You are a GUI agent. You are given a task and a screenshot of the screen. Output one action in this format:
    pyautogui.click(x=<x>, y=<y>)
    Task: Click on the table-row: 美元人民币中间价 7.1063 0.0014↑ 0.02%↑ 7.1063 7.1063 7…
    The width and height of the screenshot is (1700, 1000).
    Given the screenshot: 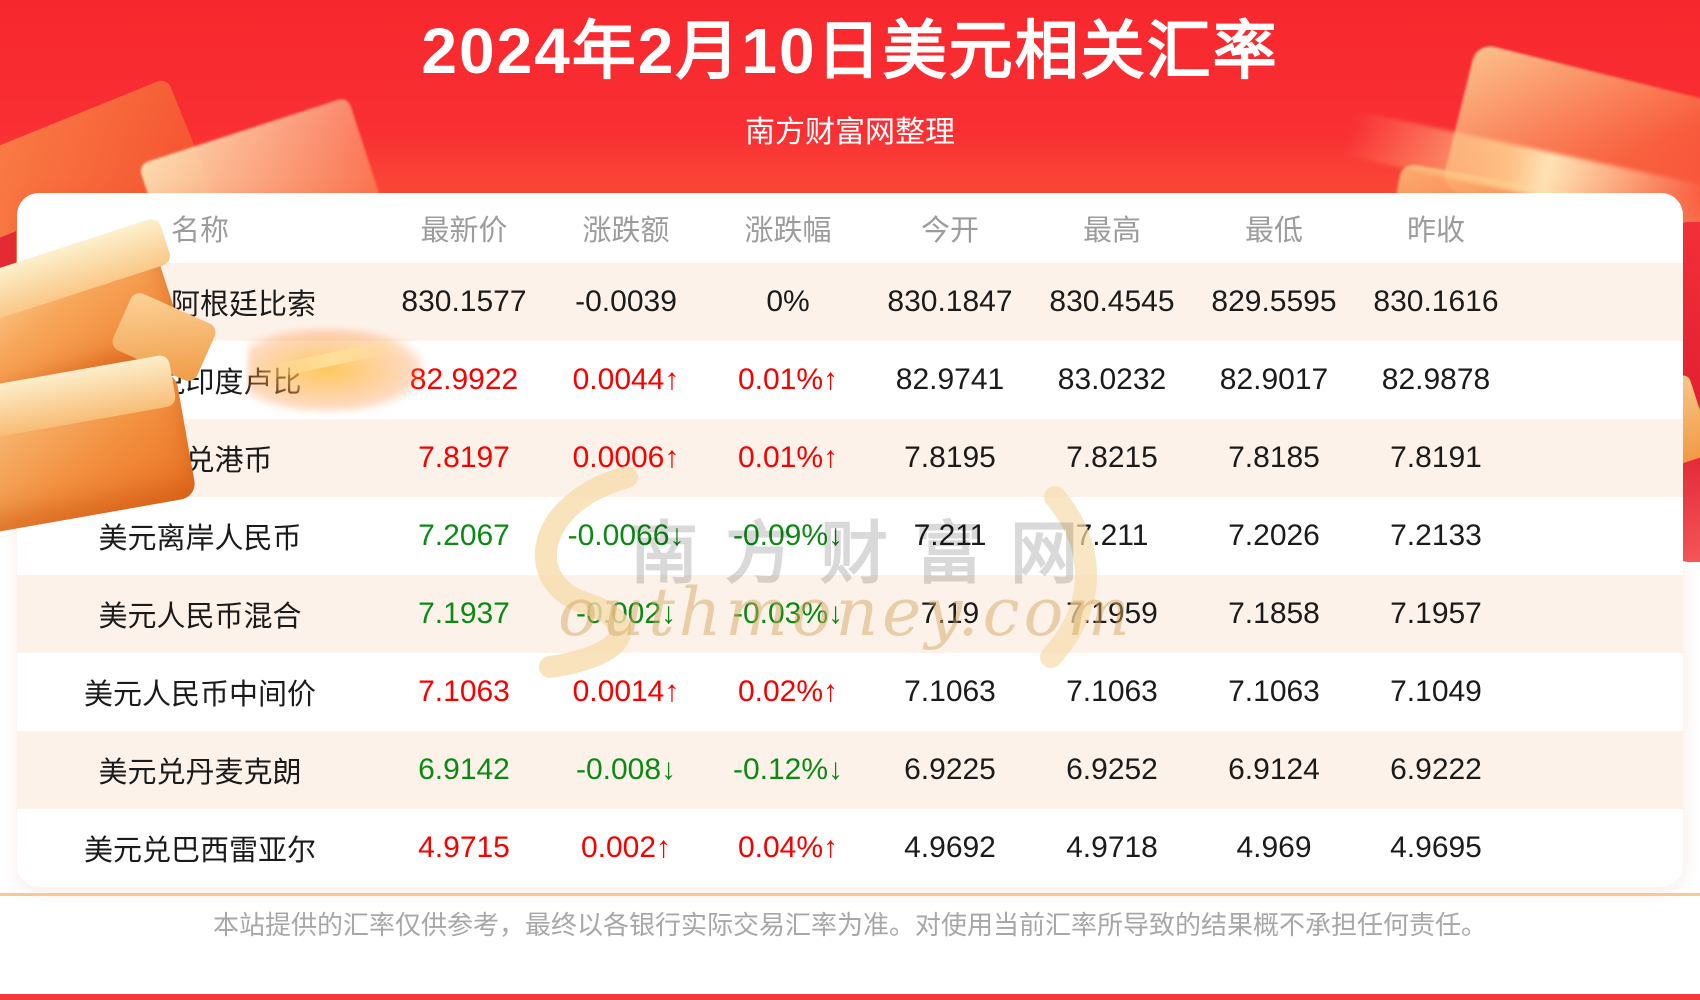 What is the action you would take?
    pyautogui.click(x=850, y=692)
    